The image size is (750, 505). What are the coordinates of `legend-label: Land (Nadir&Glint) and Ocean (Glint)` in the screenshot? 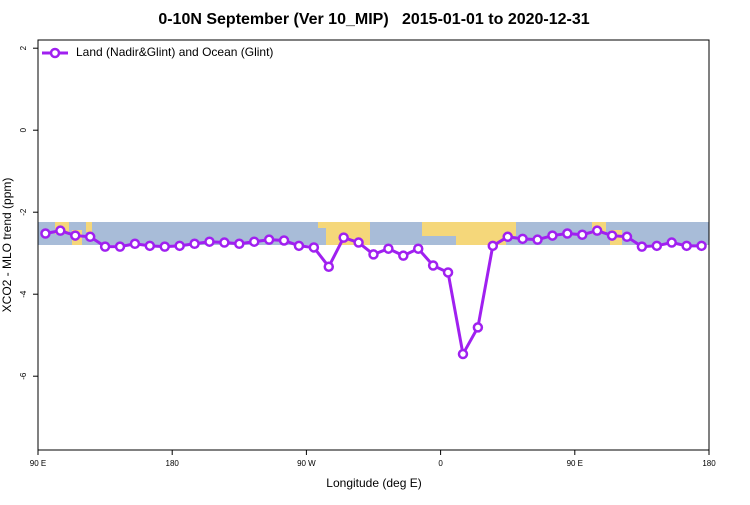 It's located at (174, 52).